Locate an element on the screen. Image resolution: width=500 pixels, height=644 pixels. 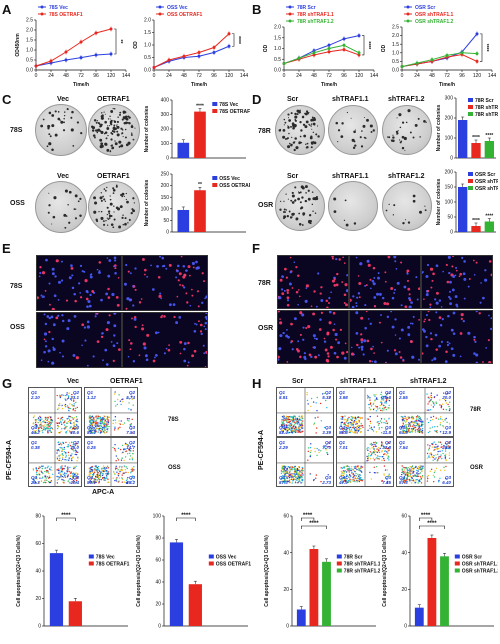
g-row-oss: OSS is located at coordinates (174, 468).